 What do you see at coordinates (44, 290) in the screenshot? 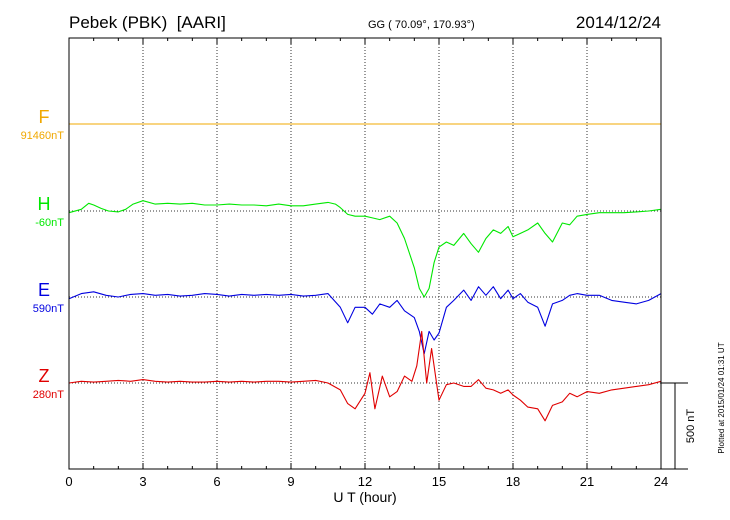
I see `series-name-e: E` at bounding box center [44, 290].